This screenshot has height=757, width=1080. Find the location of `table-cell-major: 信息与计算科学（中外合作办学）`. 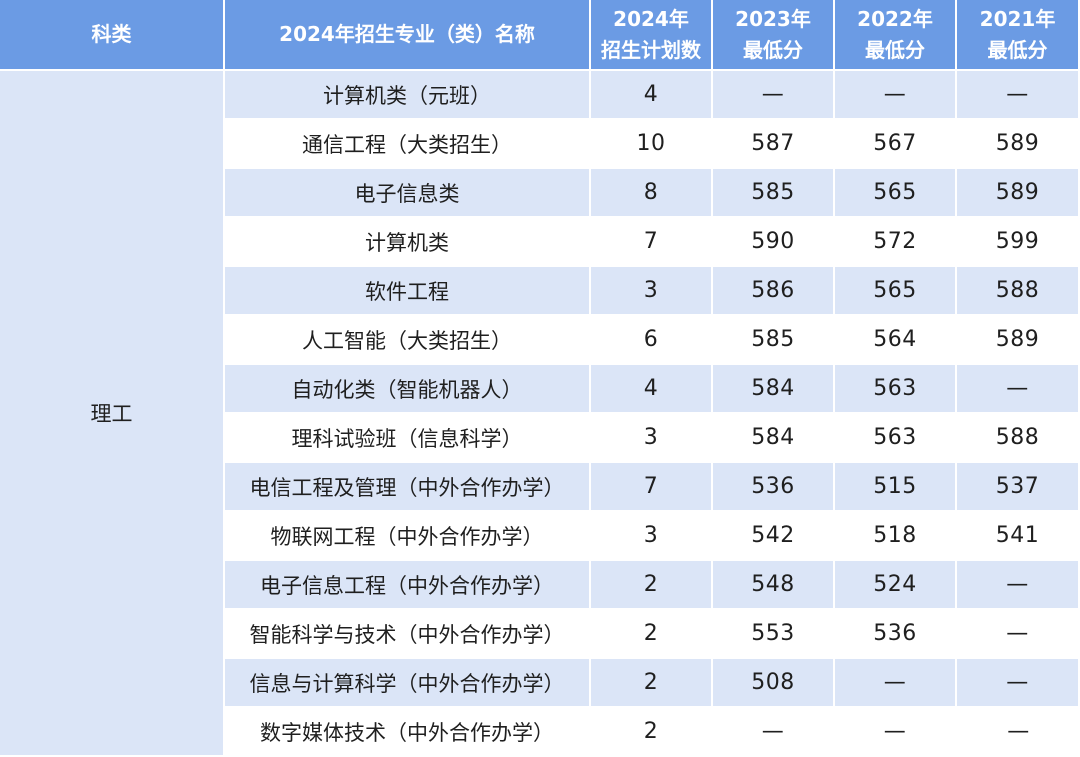

table-cell-major: 信息与计算科学（中外合作办学） is located at coordinates (408, 683).